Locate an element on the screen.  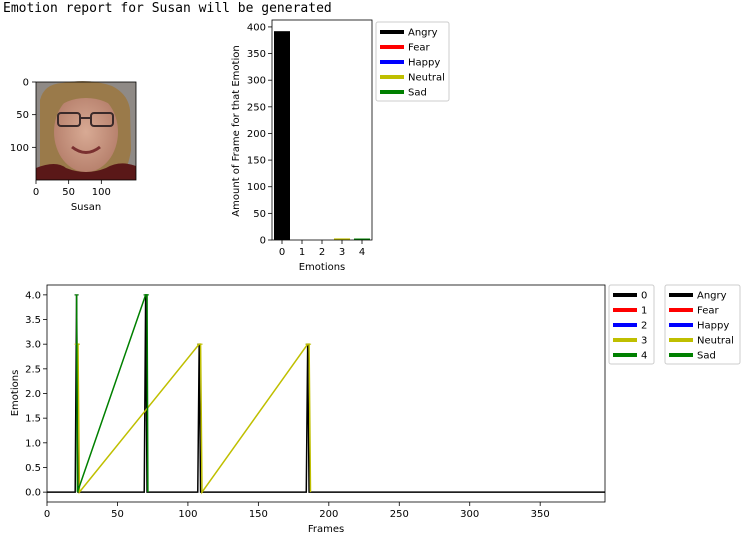
face-x-tick-label: 50 is located at coordinates (68, 192).